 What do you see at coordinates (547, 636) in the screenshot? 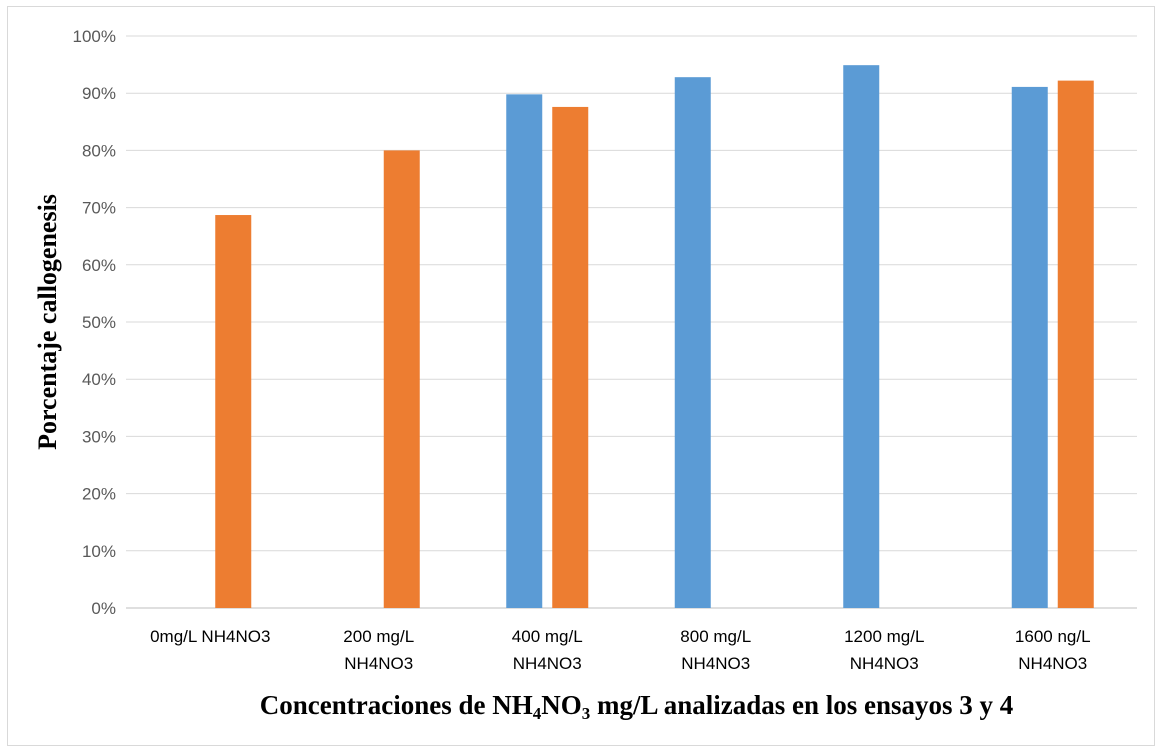
I see `x-tick-label: 400 mg/L` at bounding box center [547, 636].